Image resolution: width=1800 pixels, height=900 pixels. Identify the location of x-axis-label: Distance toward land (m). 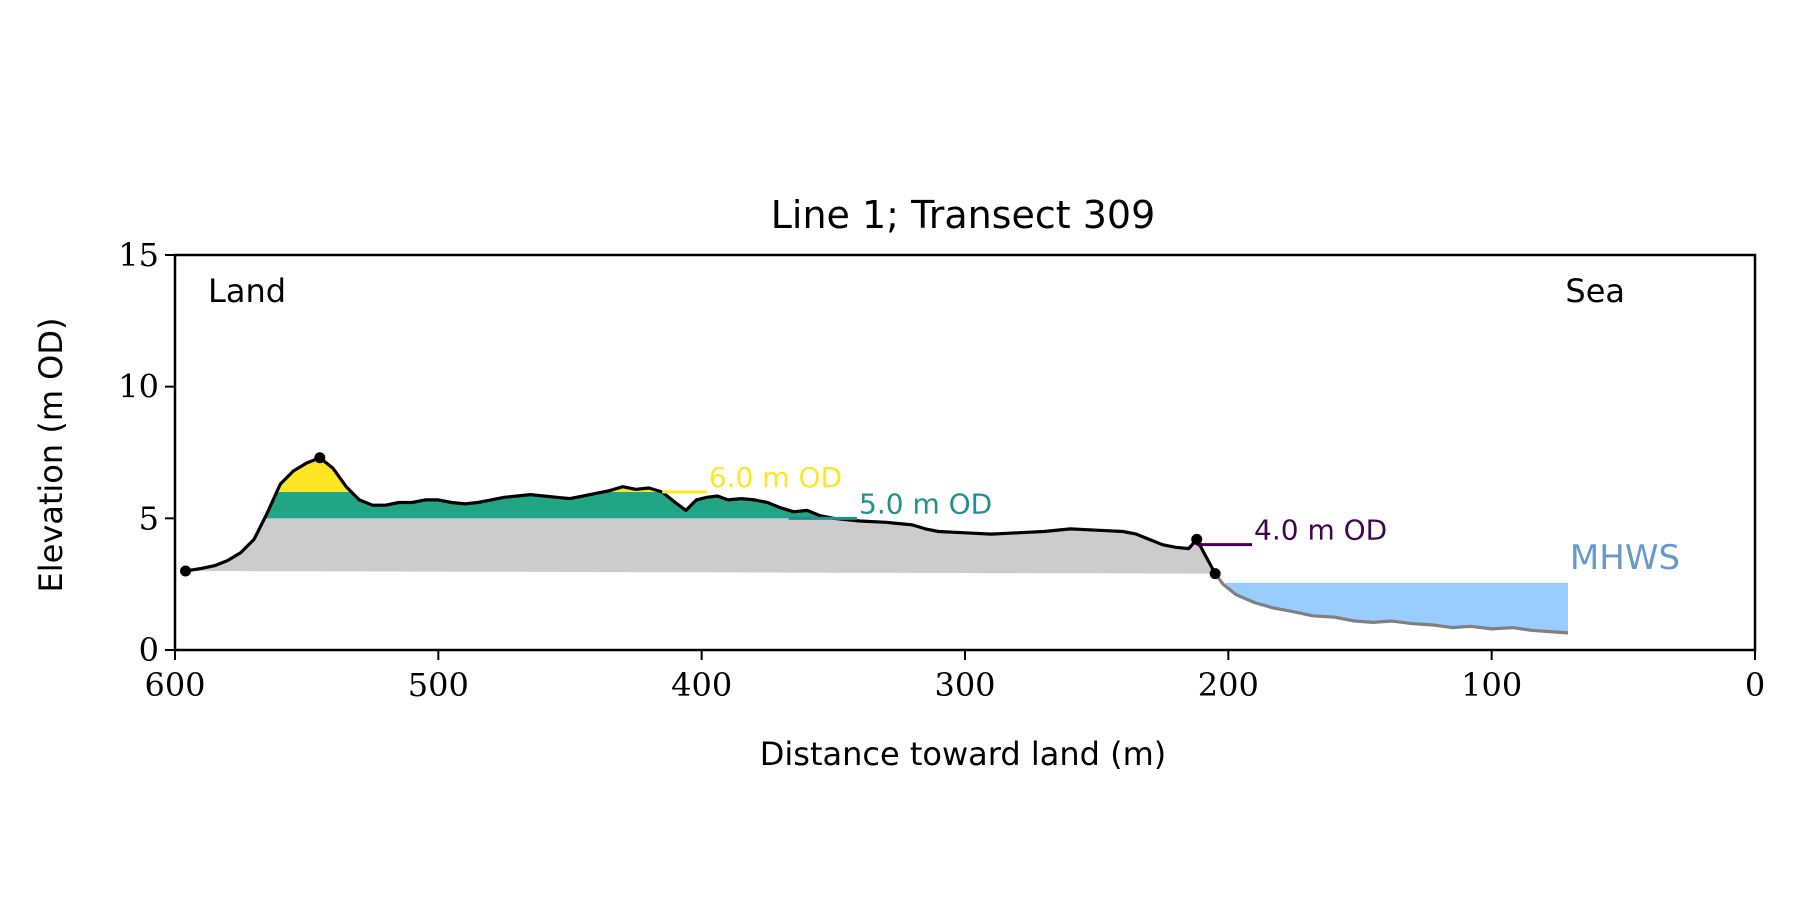
(963, 754).